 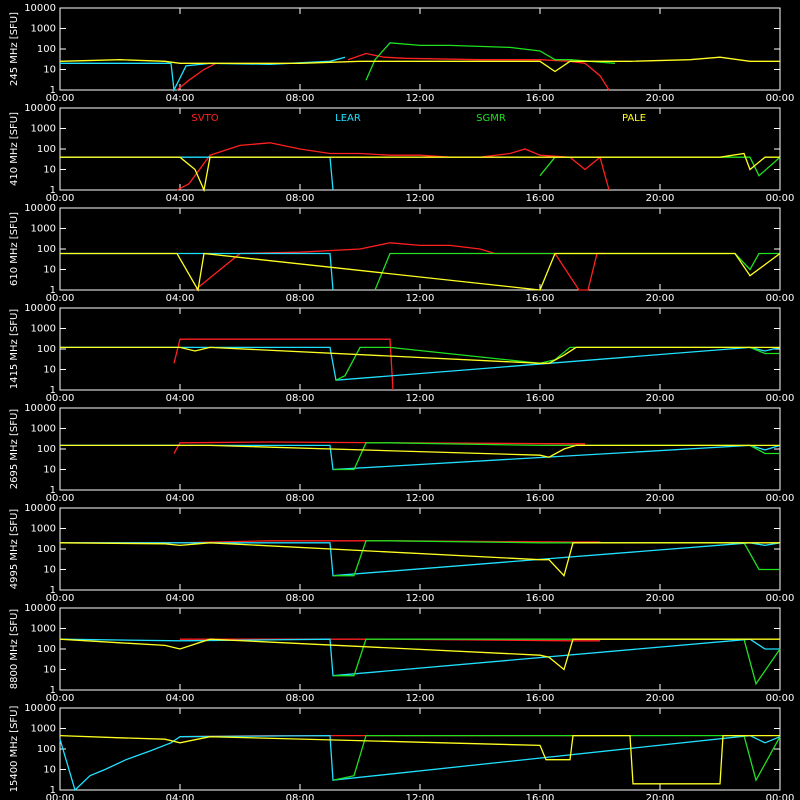 I want to click on y-axis-label: 4995 MHz [SFU], so click(x=14, y=549).